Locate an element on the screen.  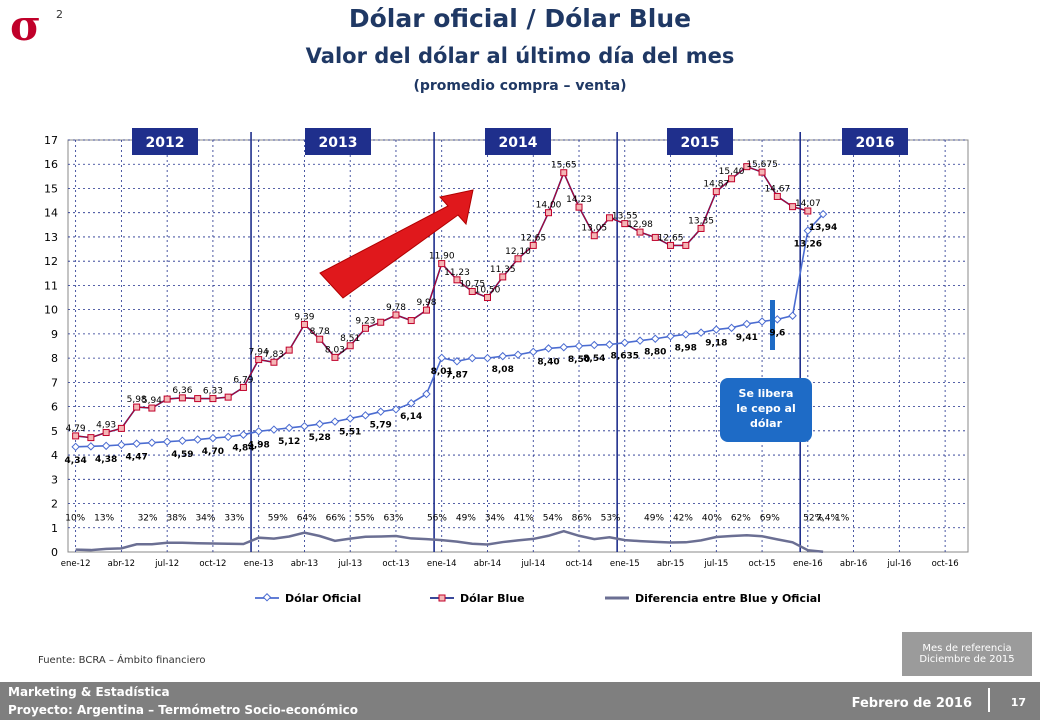
oficial-data-label: 8,635 is located at coordinates (625, 357).